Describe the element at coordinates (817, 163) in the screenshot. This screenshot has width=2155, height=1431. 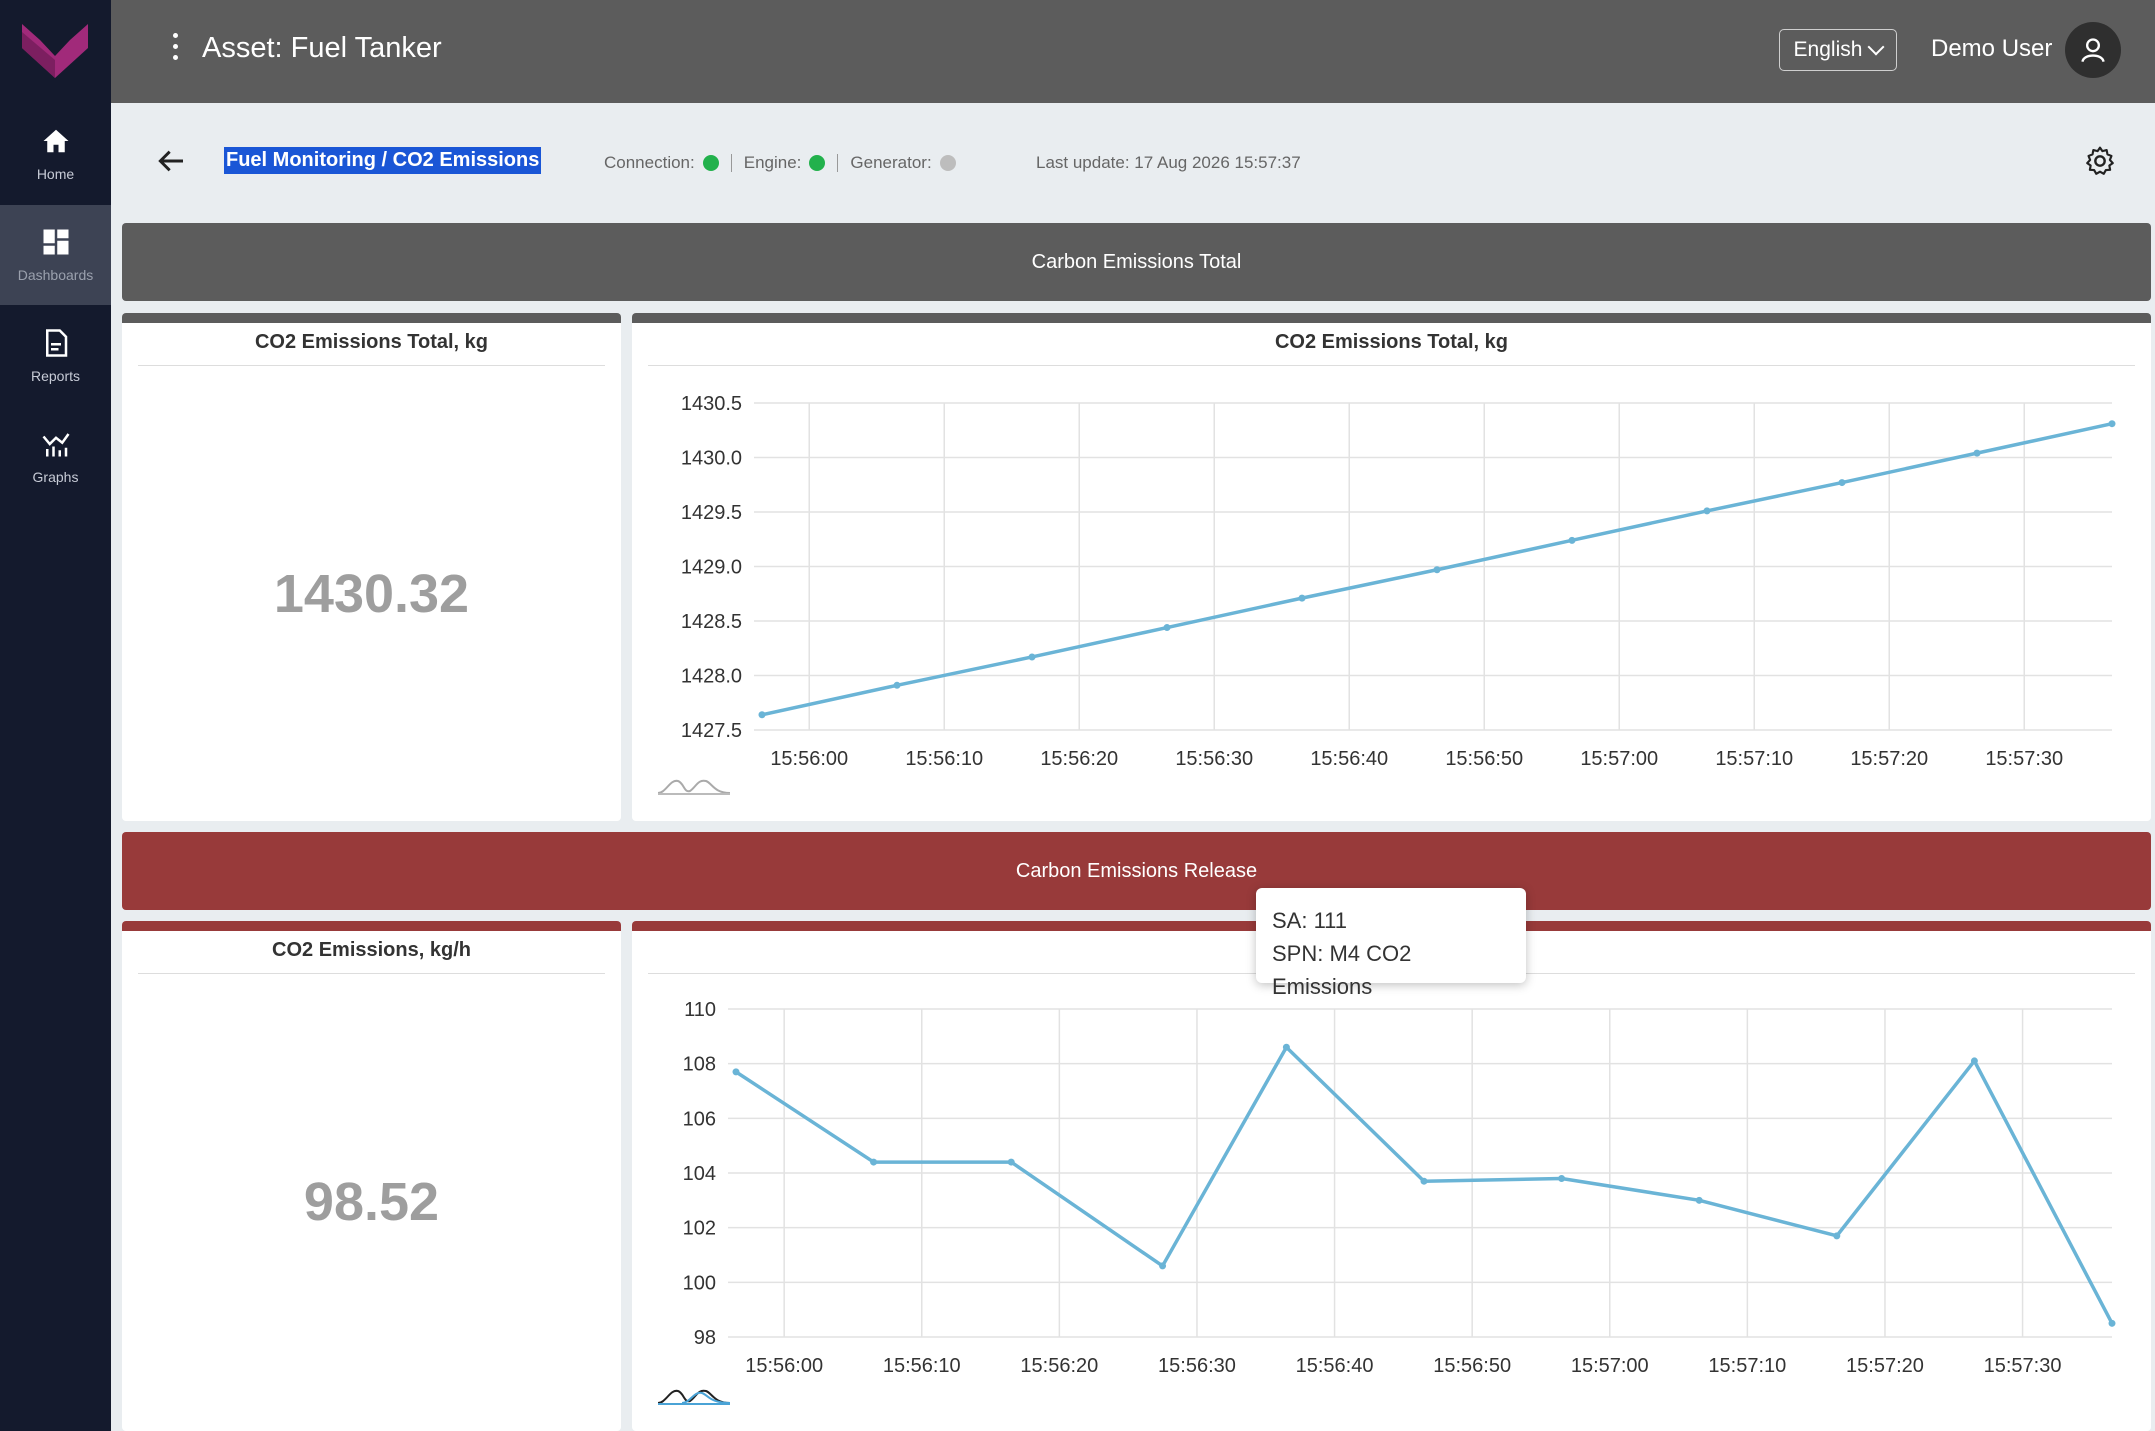
I see `engine-status-dot` at that location.